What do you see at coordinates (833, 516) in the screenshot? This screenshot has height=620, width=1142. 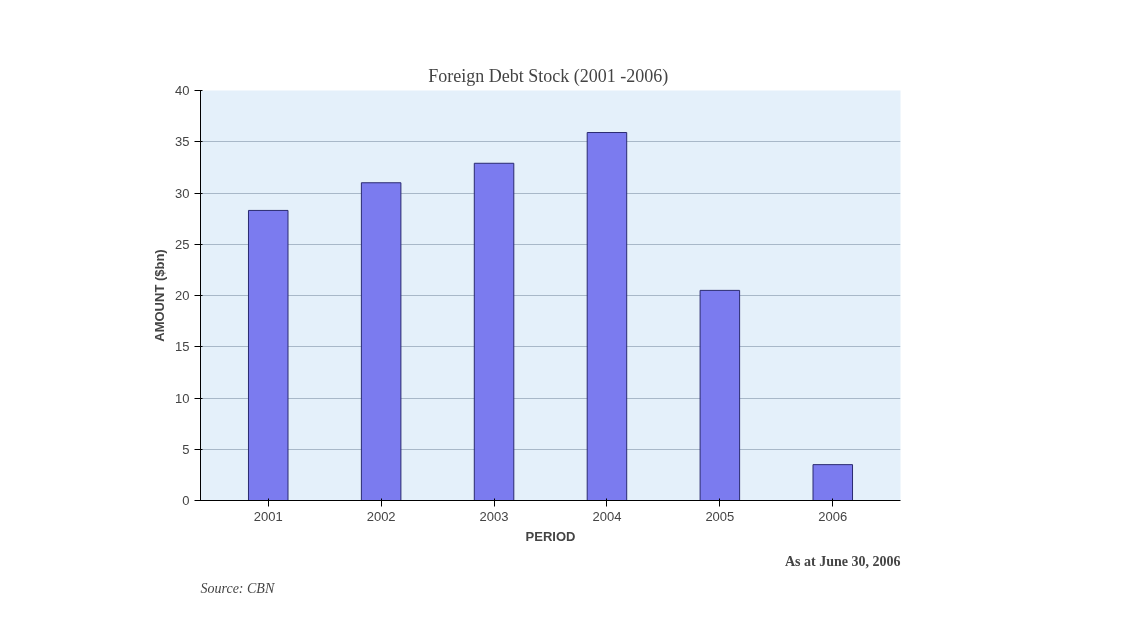 I see `x-tick-label: 2006` at bounding box center [833, 516].